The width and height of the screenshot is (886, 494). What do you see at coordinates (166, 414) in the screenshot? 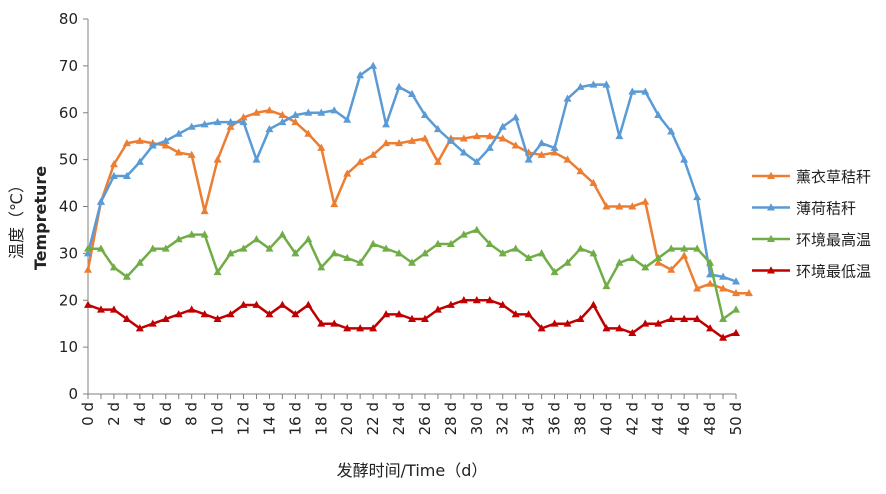
I see `x-tick-label: 6 d` at bounding box center [166, 414].